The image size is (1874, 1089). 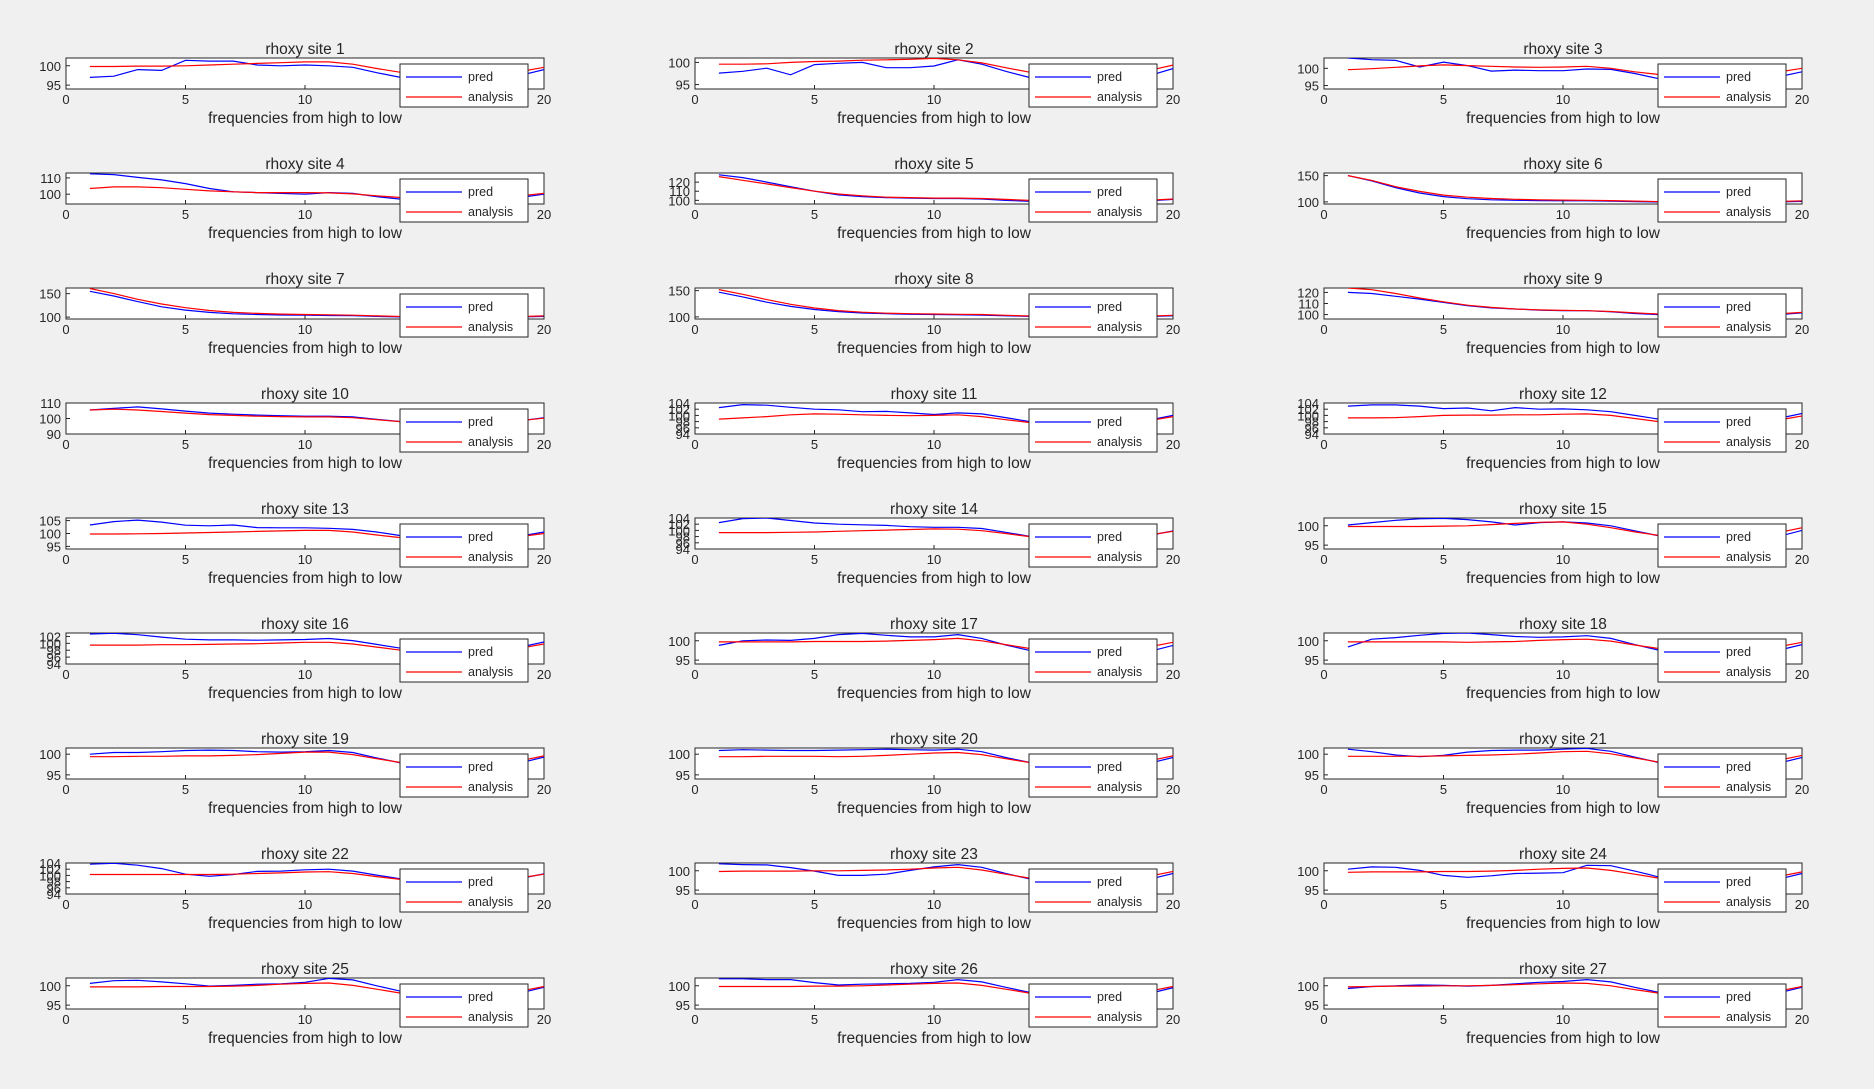 I want to click on y-tick-label: 96, so click(x=54, y=657).